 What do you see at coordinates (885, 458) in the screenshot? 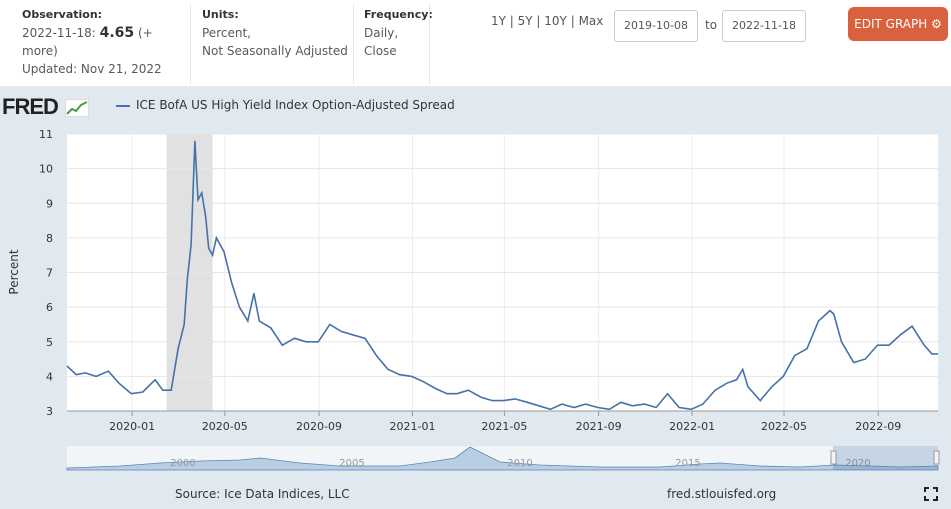
I see `navigator-selection` at bounding box center [885, 458].